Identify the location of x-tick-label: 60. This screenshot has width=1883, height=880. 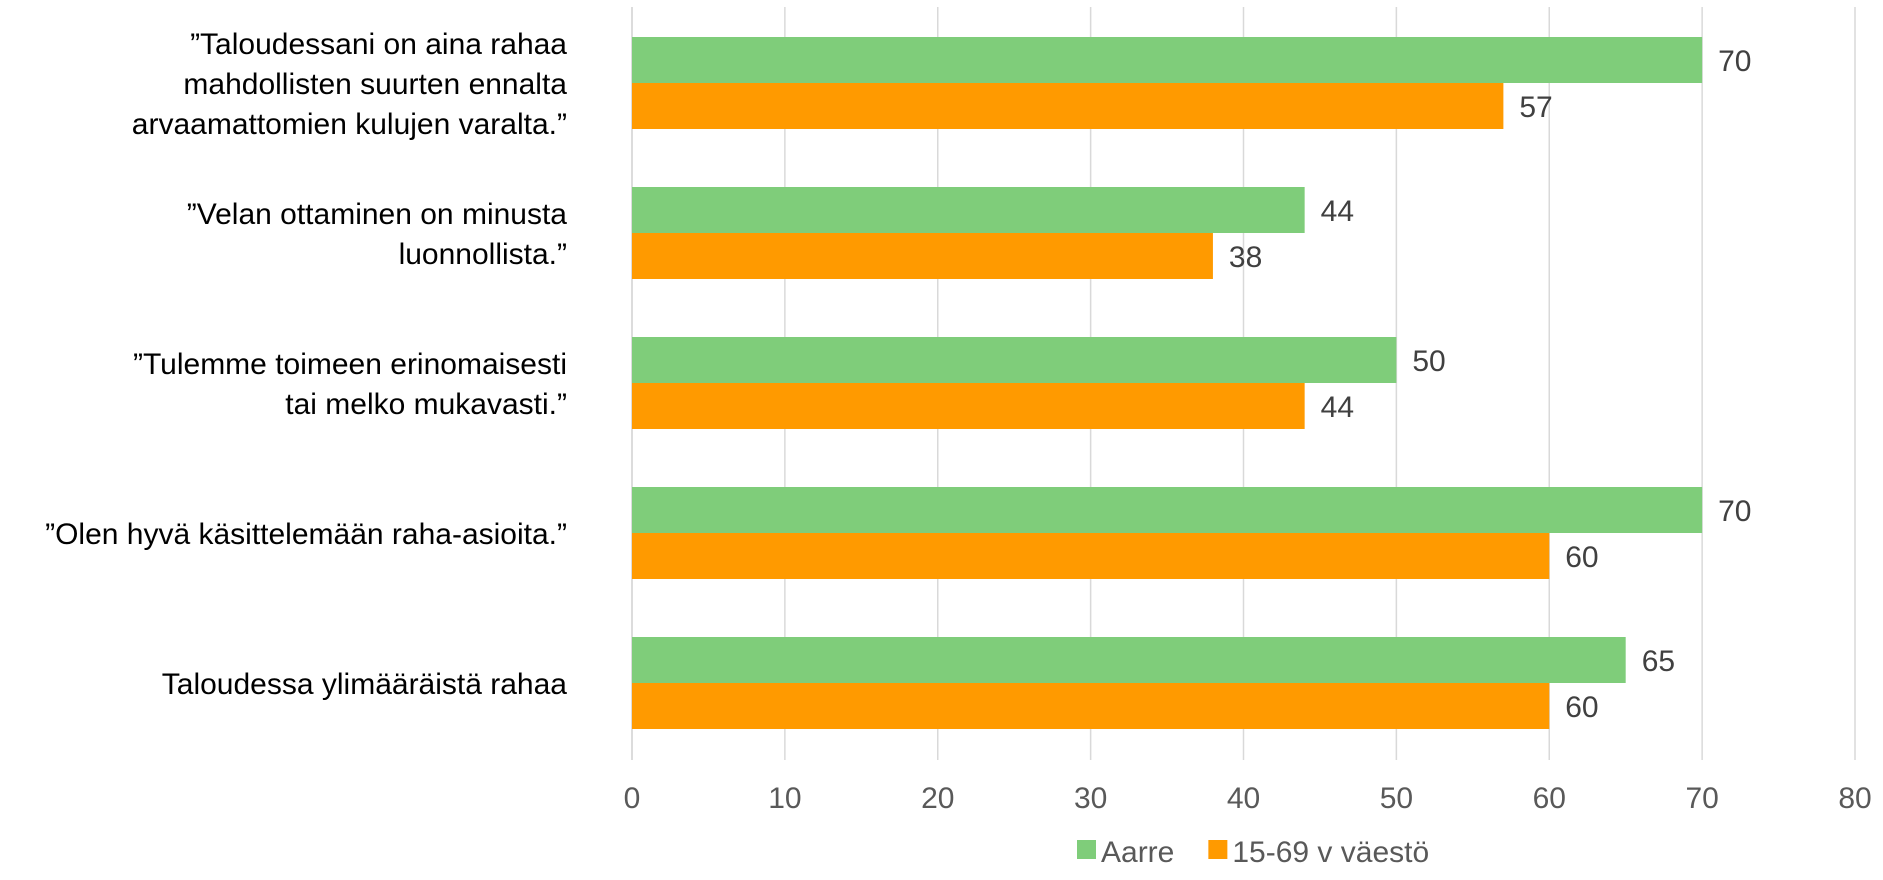
(1549, 798).